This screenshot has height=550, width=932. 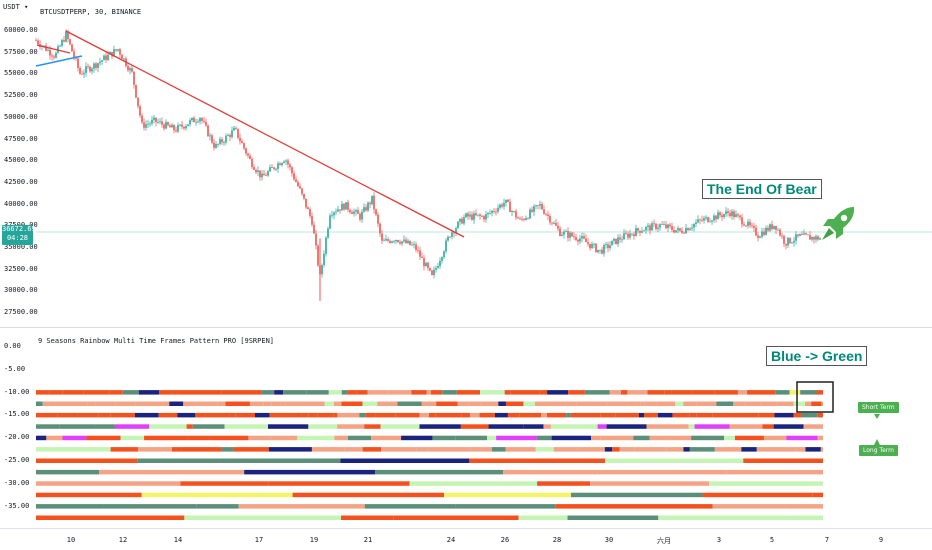 What do you see at coordinates (878, 450) in the screenshot?
I see `long-term-tag: Long Term` at bounding box center [878, 450].